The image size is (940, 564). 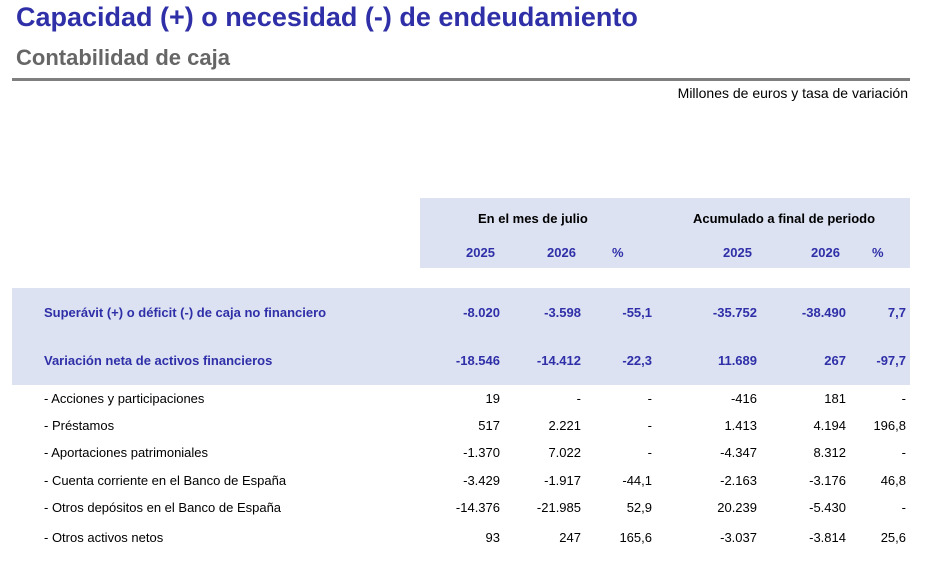 What do you see at coordinates (639, 507) in the screenshot?
I see `table-cell: 52,9` at bounding box center [639, 507].